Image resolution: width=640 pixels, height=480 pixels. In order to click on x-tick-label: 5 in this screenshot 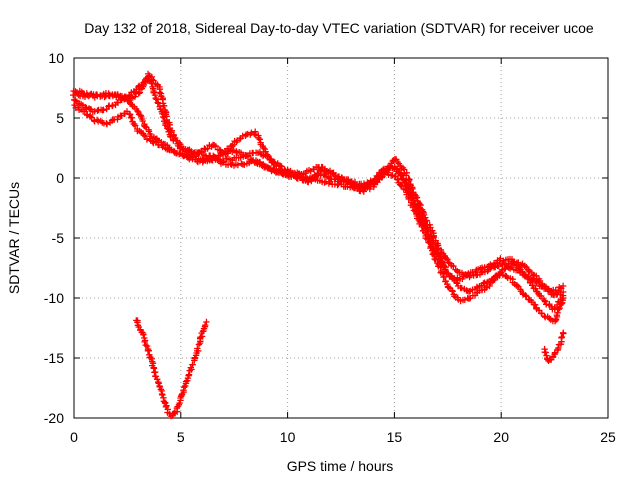, I will do `click(181, 437)`.